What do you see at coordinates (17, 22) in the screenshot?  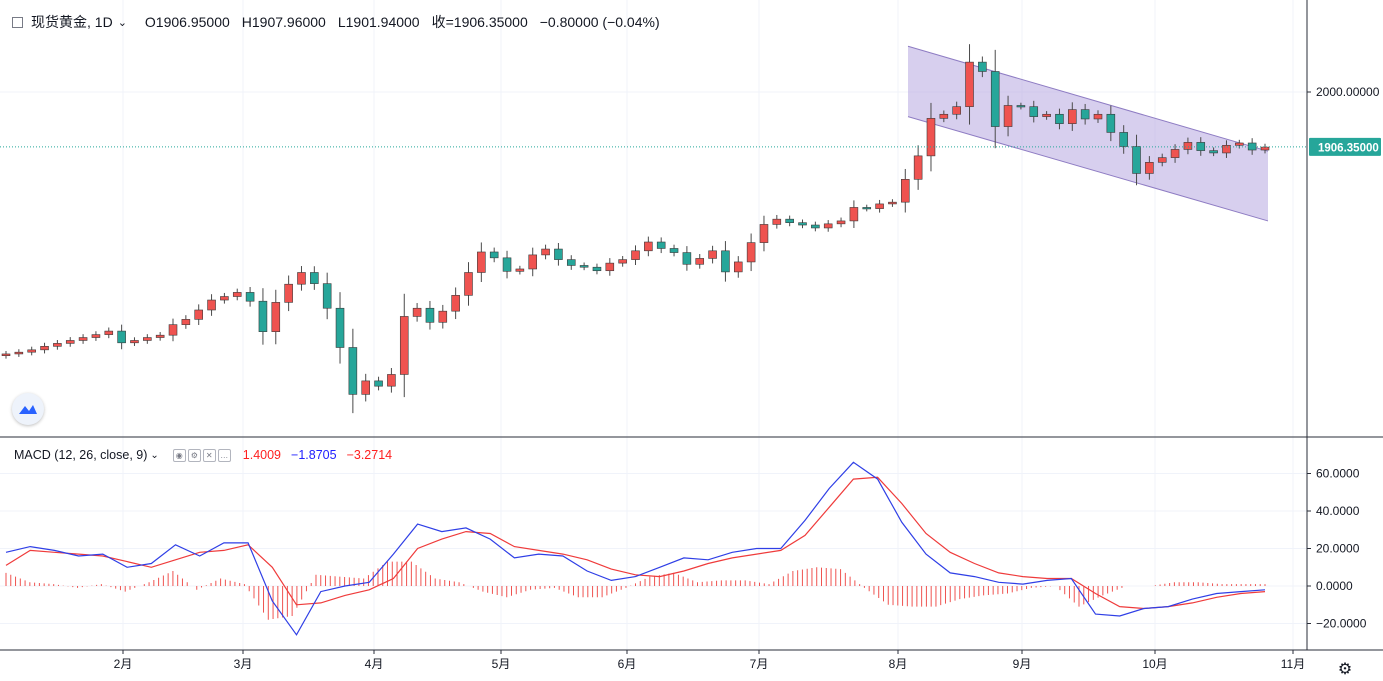 I see `collapse-toggle-icon` at bounding box center [17, 22].